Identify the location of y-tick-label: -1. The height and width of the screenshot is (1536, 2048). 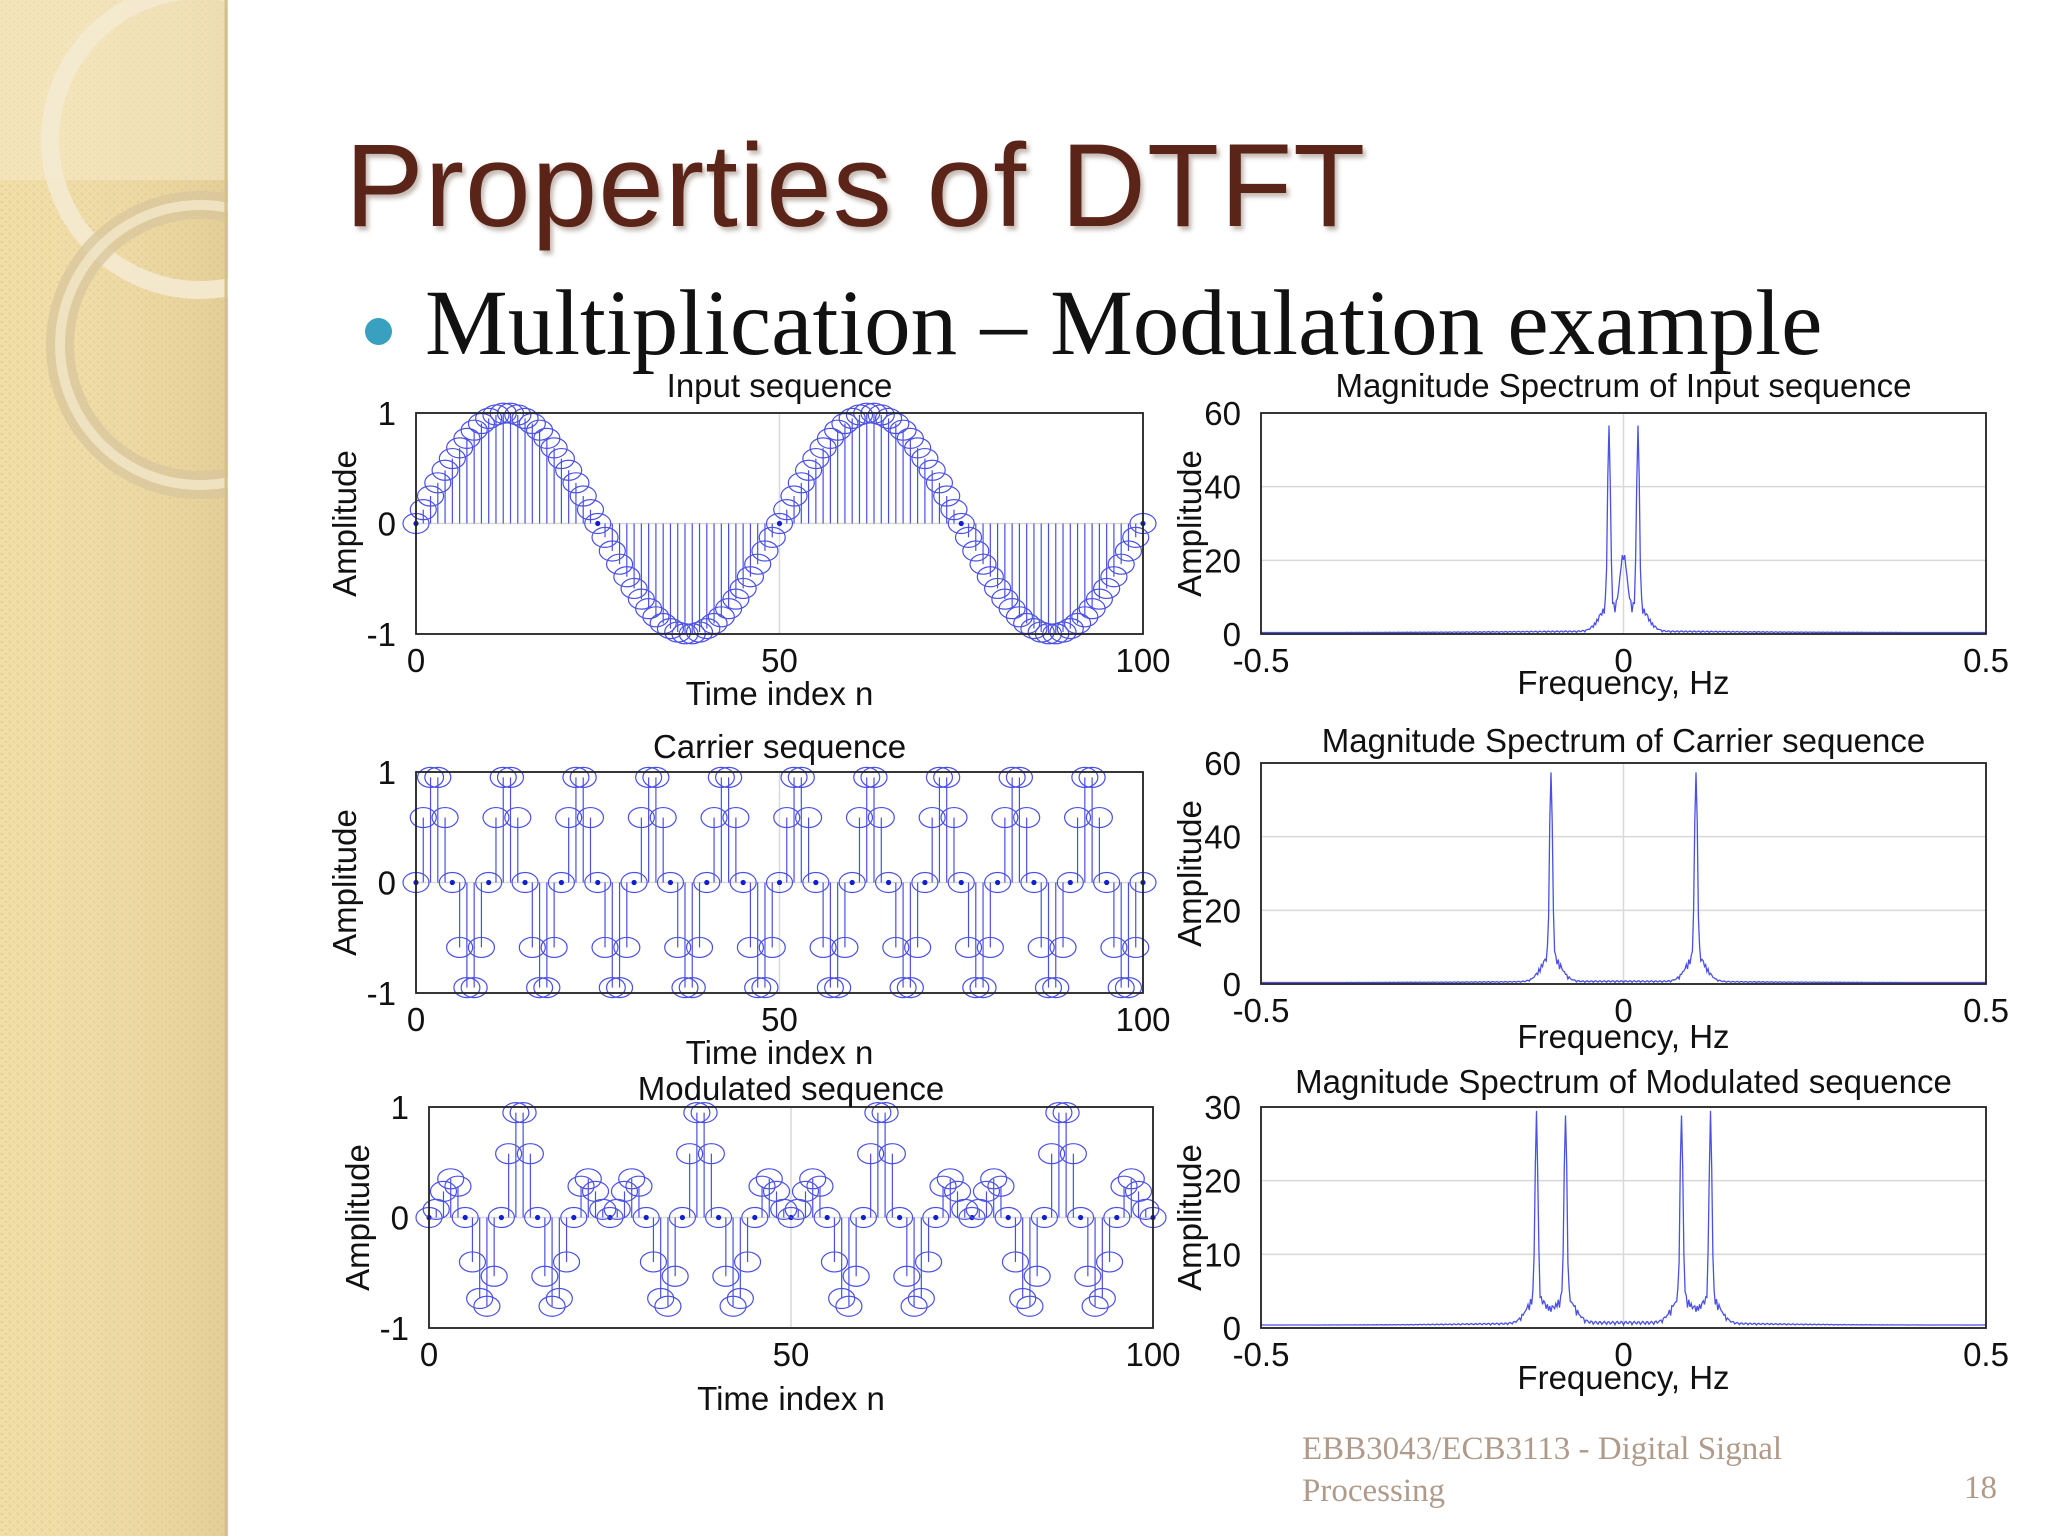
(381, 634).